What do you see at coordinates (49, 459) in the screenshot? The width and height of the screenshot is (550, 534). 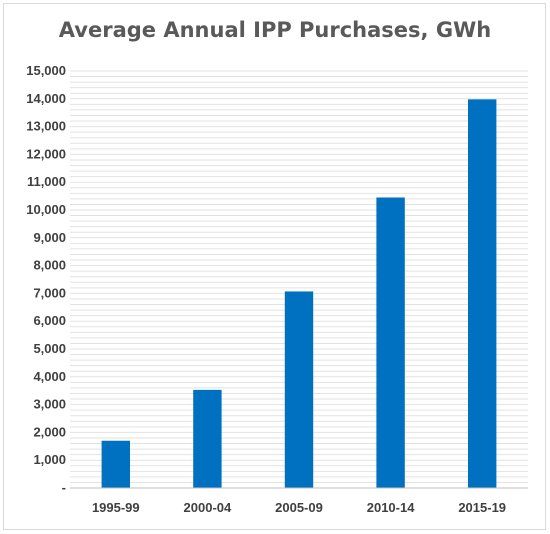 I see `y-tick-label: 1,000` at bounding box center [49, 459].